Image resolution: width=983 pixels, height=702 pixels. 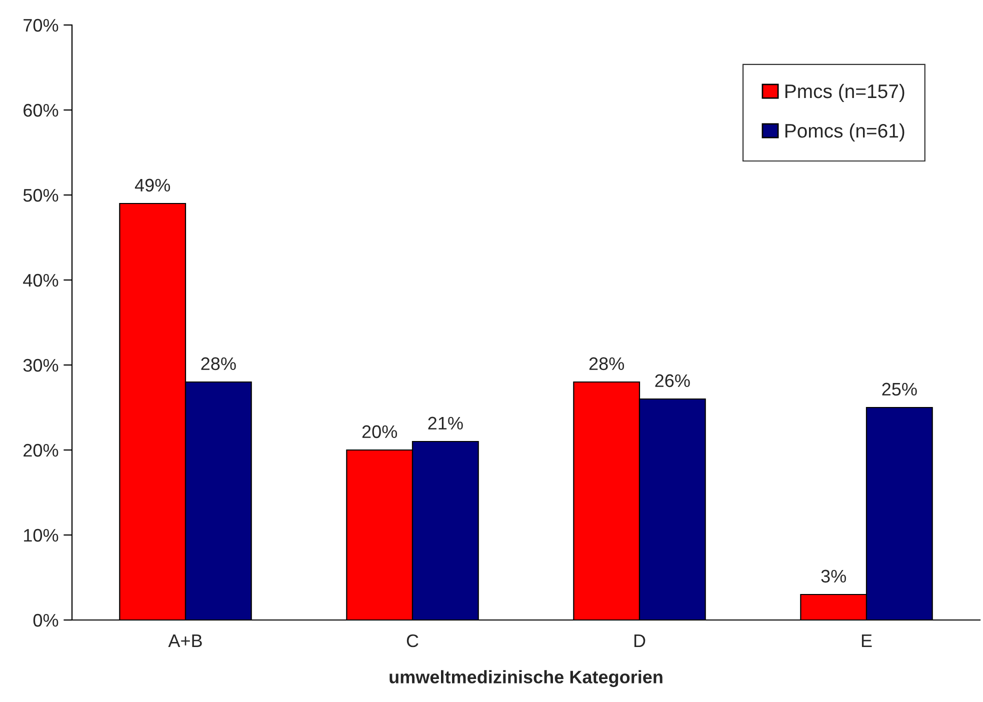 What do you see at coordinates (152, 185) in the screenshot?
I see `data-label: 49%` at bounding box center [152, 185].